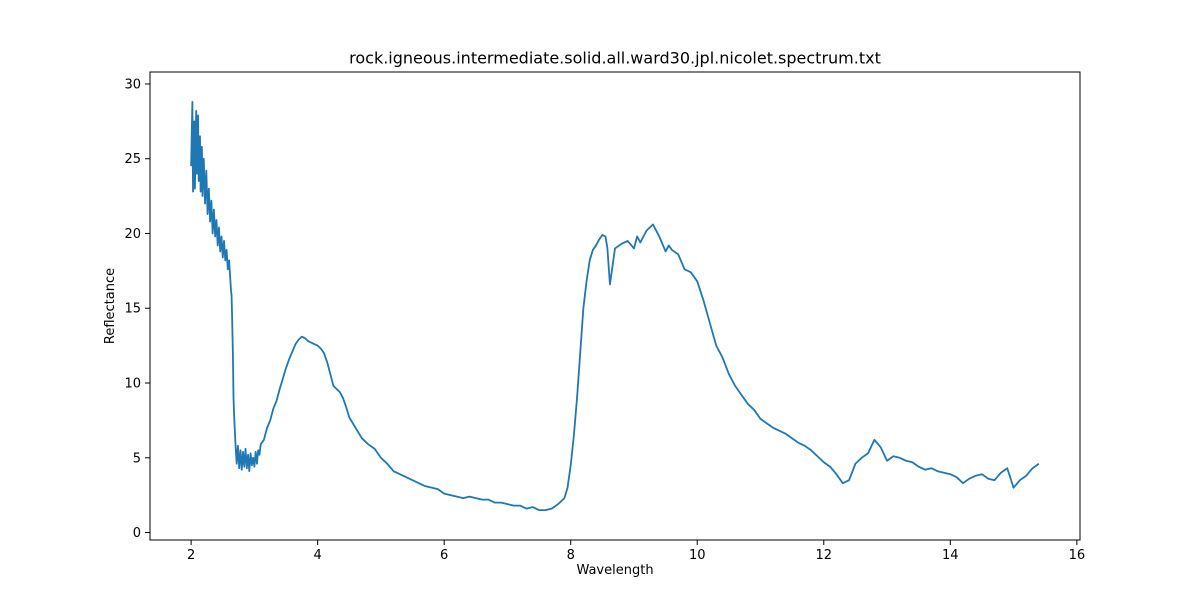 This screenshot has height=600, width=1200. What do you see at coordinates (571, 555) in the screenshot?
I see `x-tick-label: 8` at bounding box center [571, 555].